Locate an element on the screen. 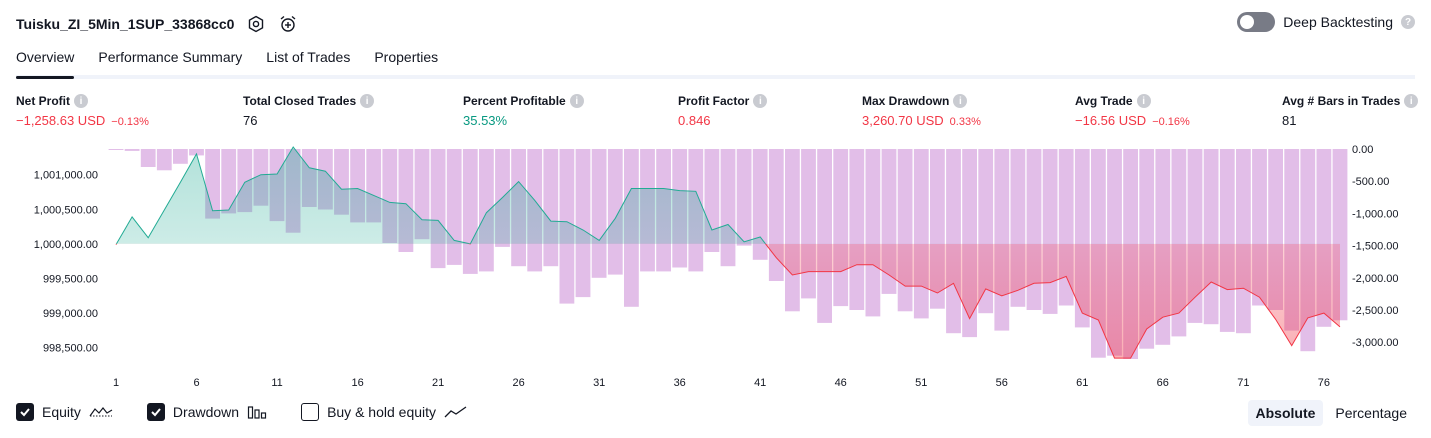 This screenshot has height=438, width=1431. x-axis-tick-label: 36 is located at coordinates (680, 383).